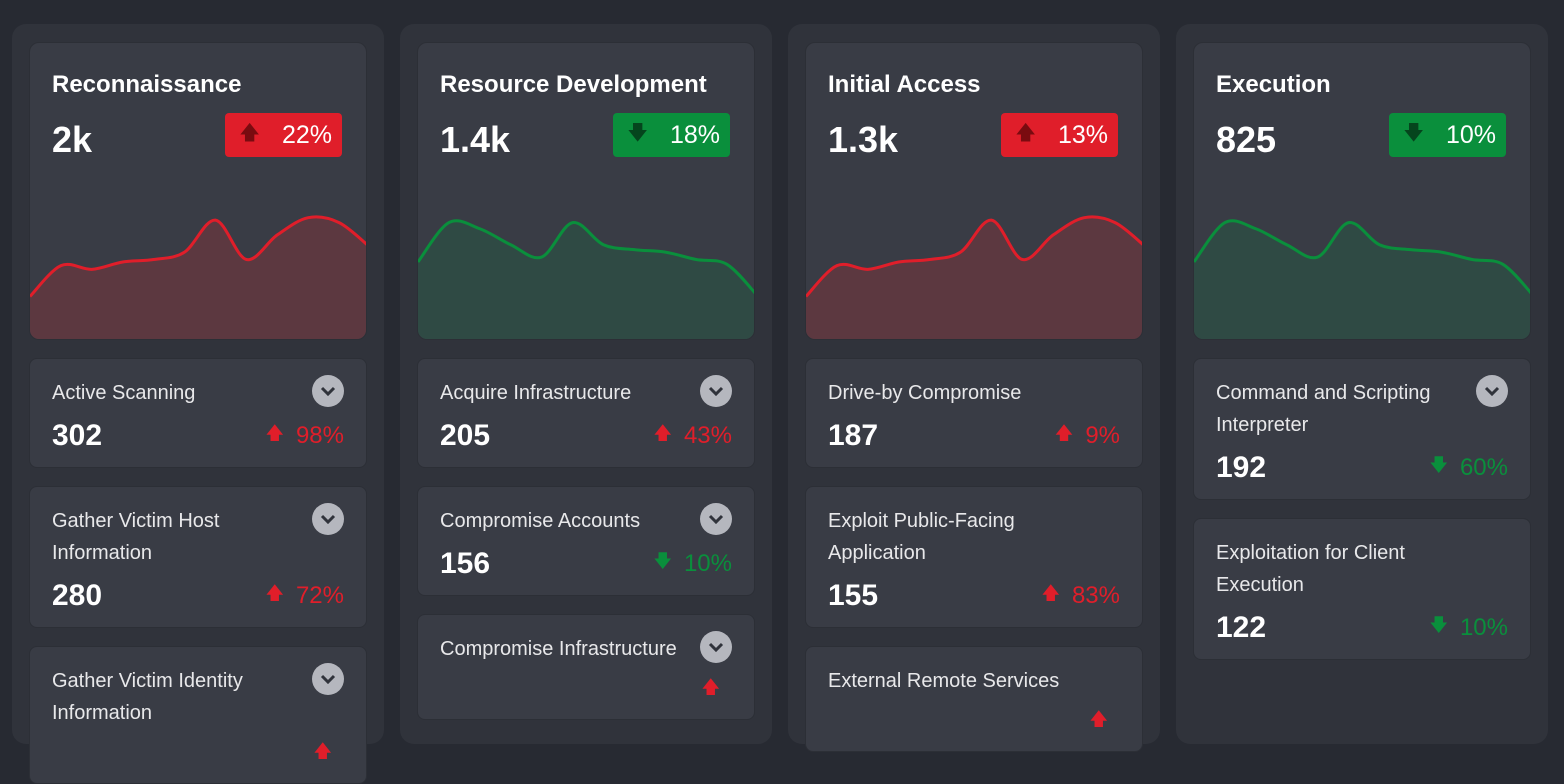 The height and width of the screenshot is (784, 1564). What do you see at coordinates (536, 393) in the screenshot?
I see `technique-name: Acquire Infrastructure` at bounding box center [536, 393].